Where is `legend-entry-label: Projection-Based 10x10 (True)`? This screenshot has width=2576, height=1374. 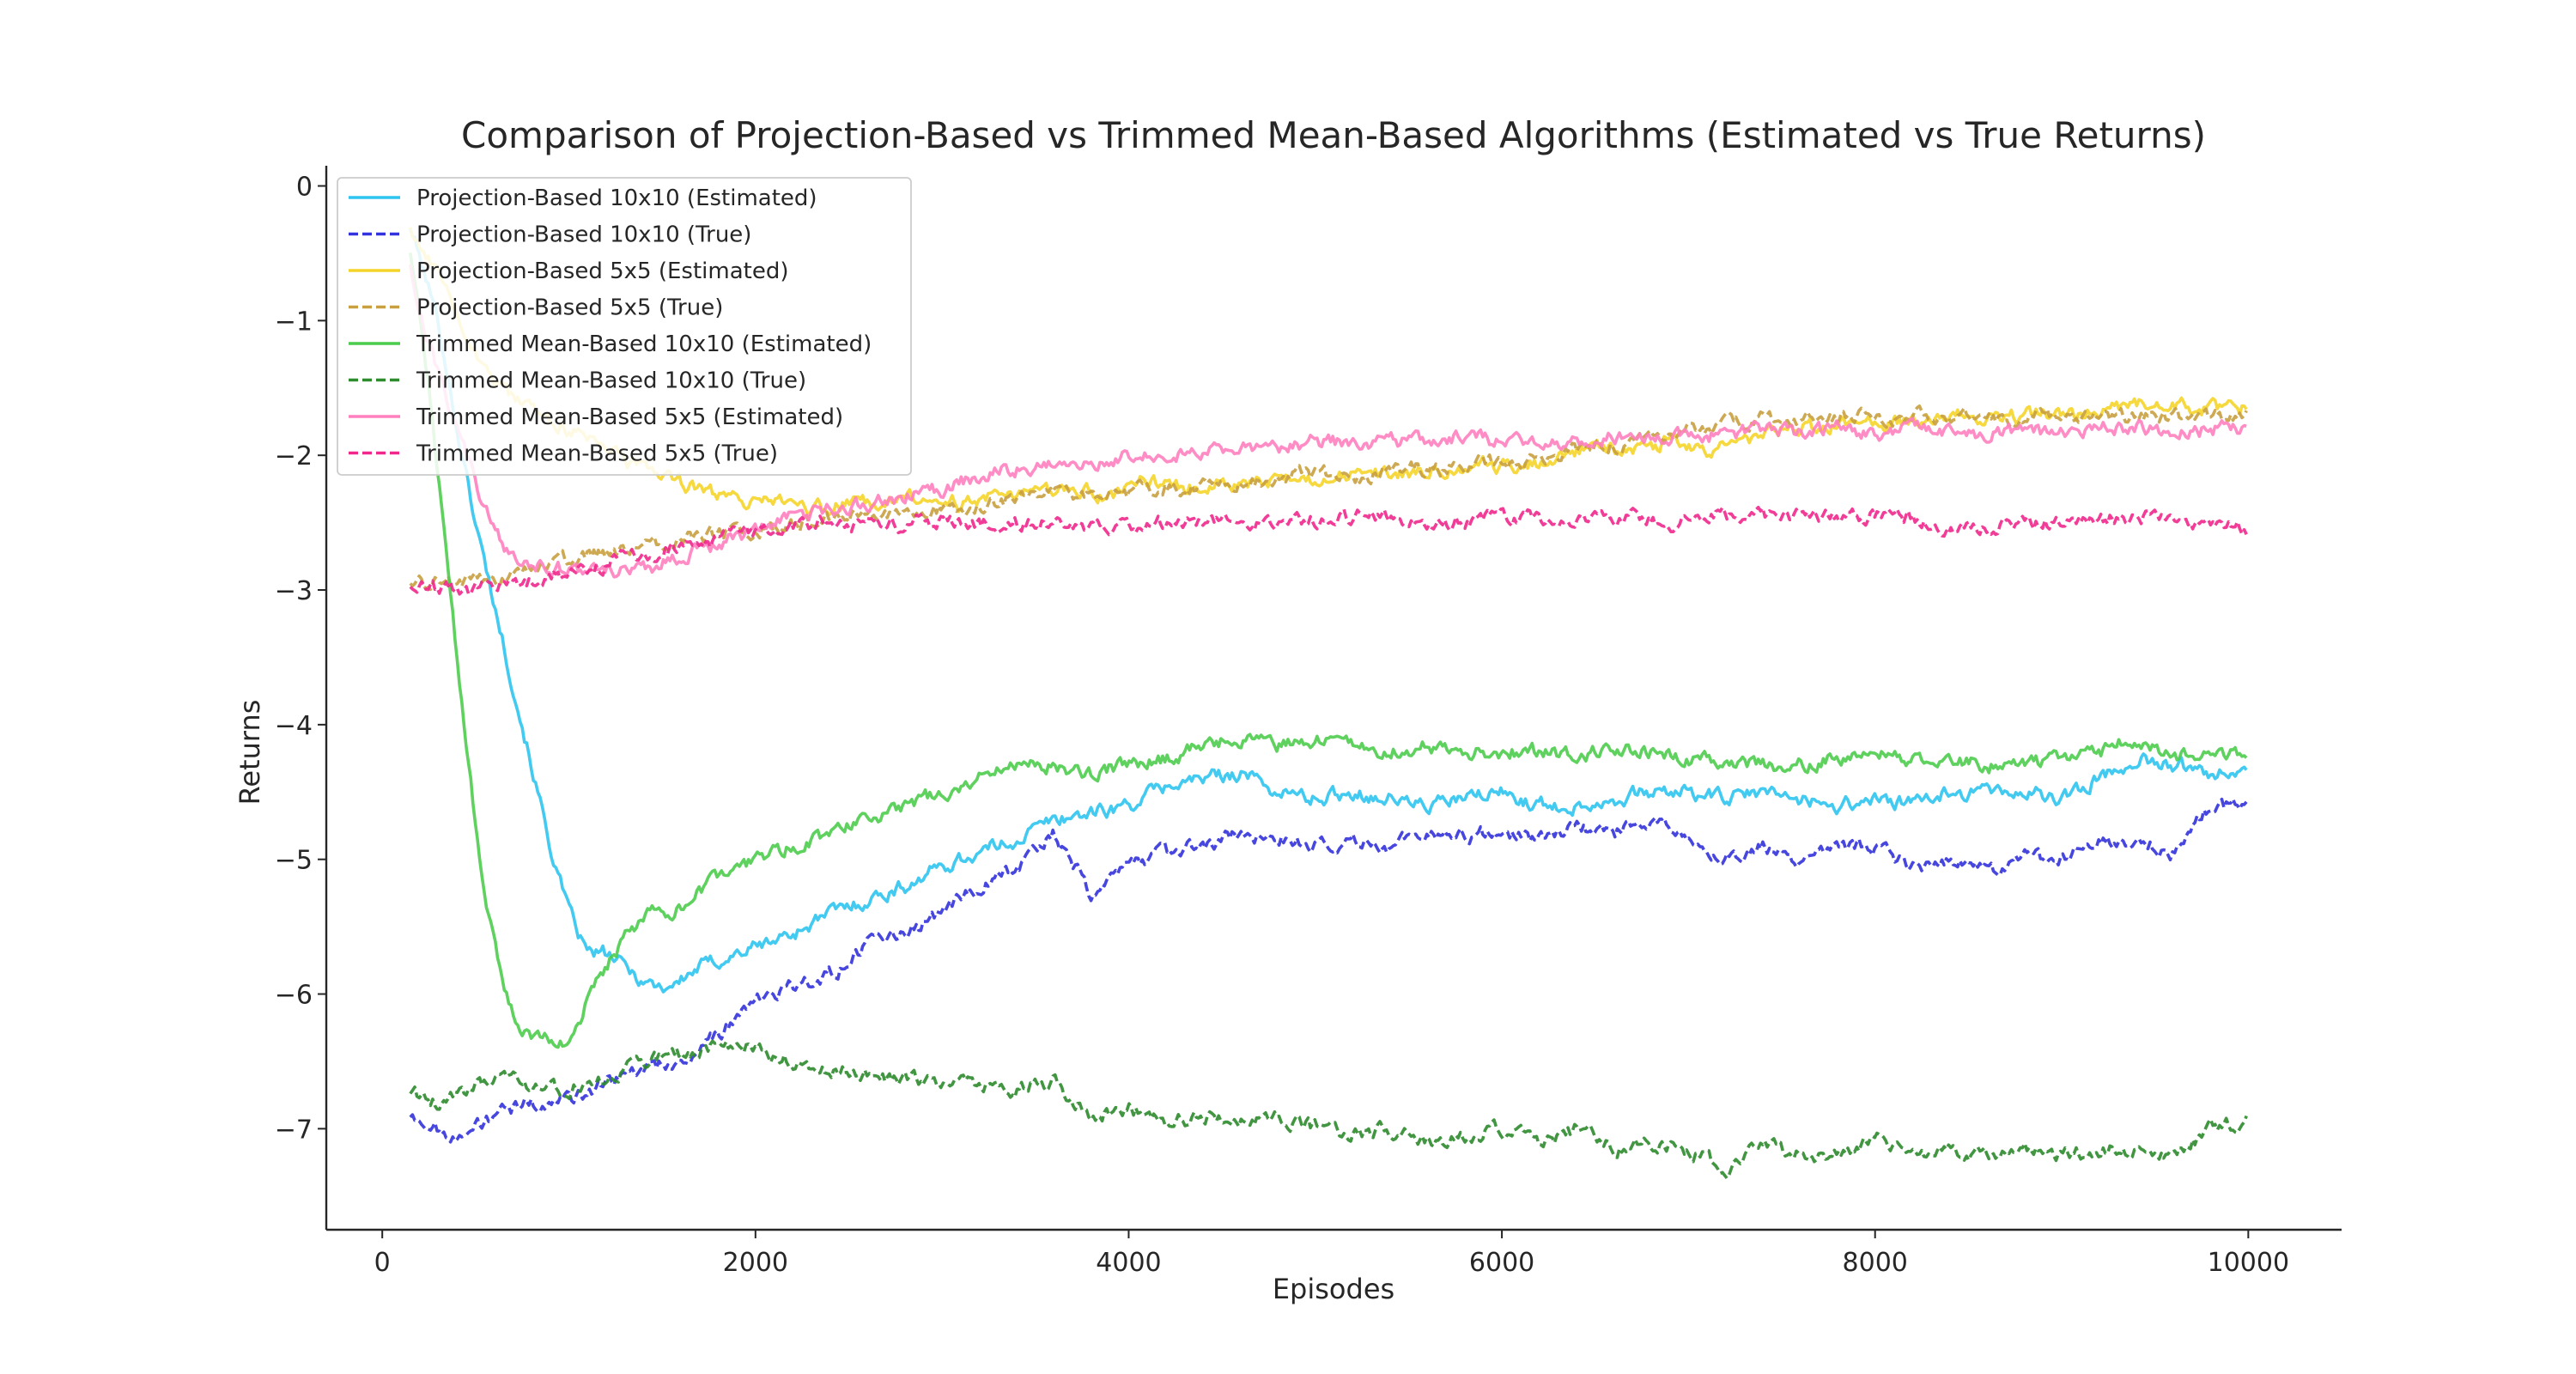 legend-entry-label: Projection-Based 10x10 (True) is located at coordinates (583, 235).